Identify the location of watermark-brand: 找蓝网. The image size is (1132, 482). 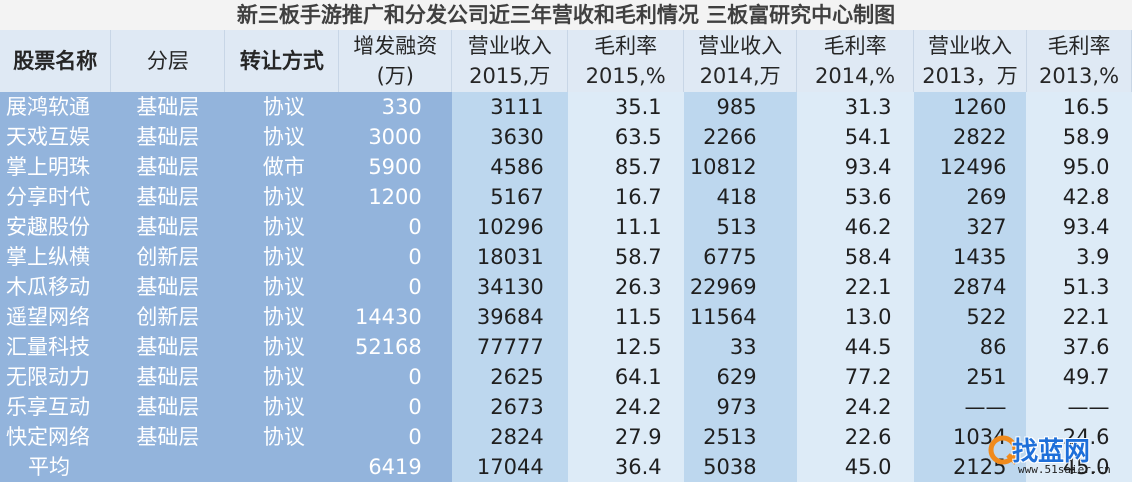
(1051, 452).